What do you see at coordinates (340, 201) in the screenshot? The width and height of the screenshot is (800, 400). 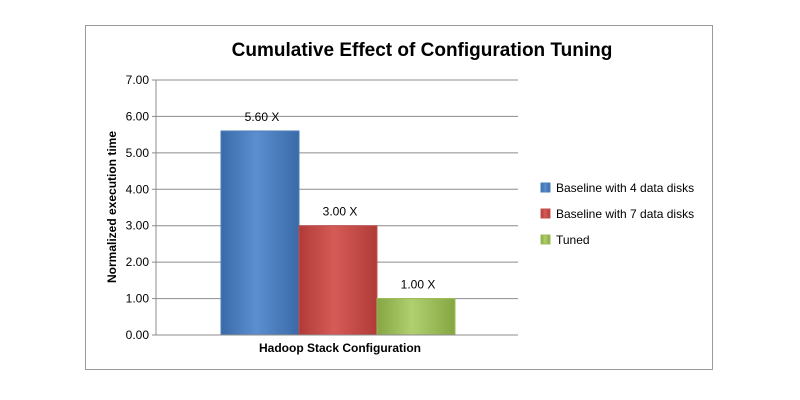 I see `data-labels: 5.60 X 3.00 X 1.00 X` at bounding box center [340, 201].